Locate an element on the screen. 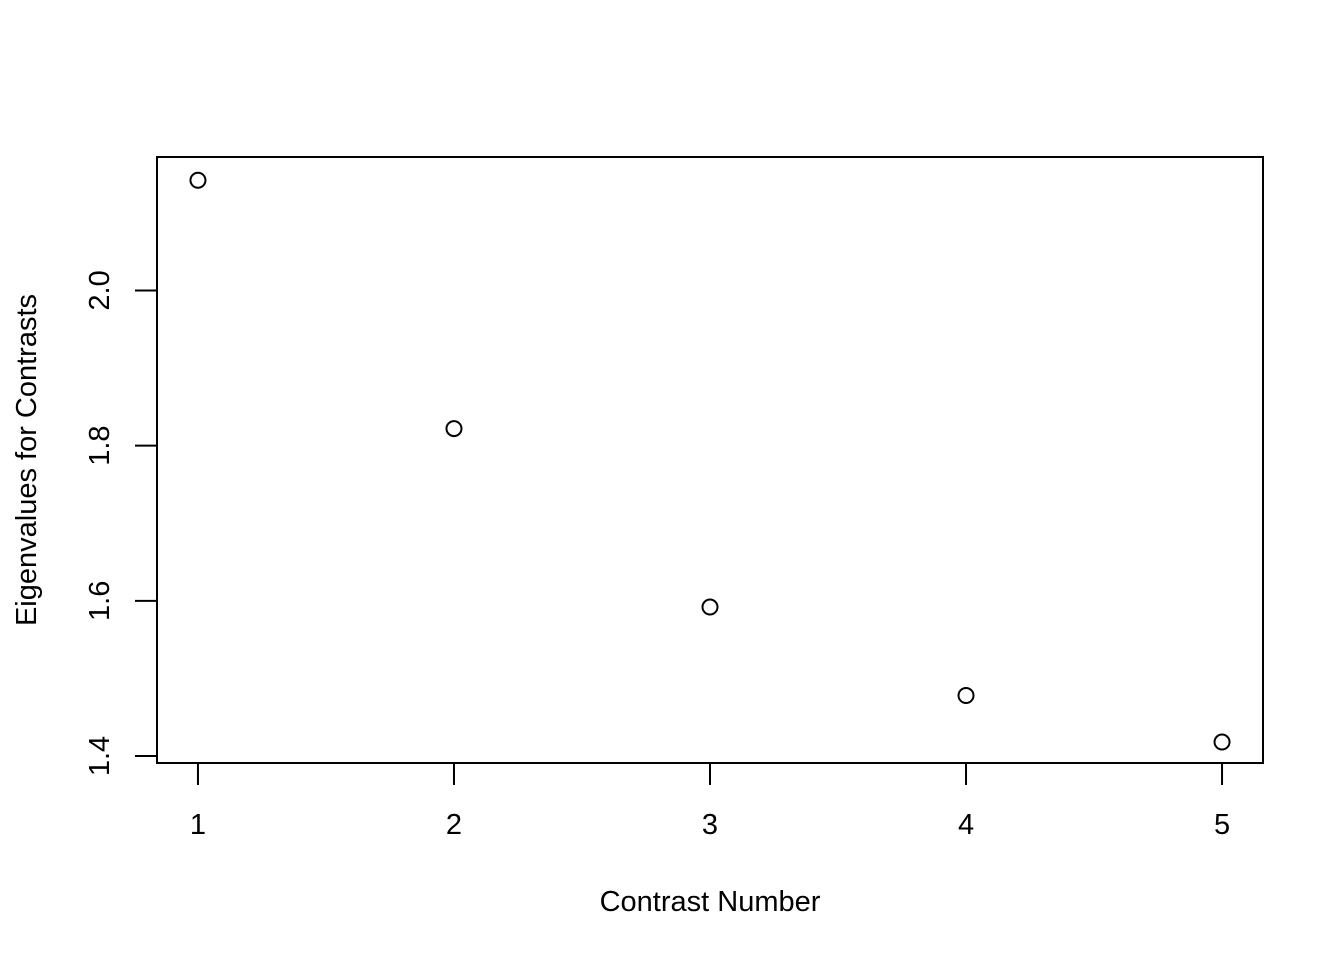 Image resolution: width=1344 pixels, height=960 pixels. x-tick-label: 3 is located at coordinates (710, 825).